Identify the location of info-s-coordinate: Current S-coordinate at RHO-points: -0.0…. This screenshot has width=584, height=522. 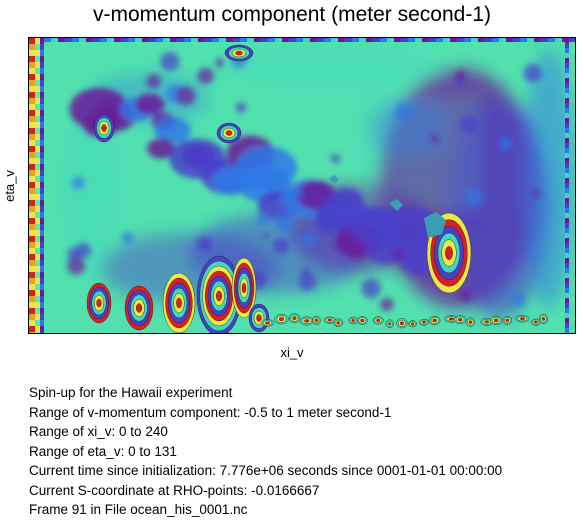
(174, 490).